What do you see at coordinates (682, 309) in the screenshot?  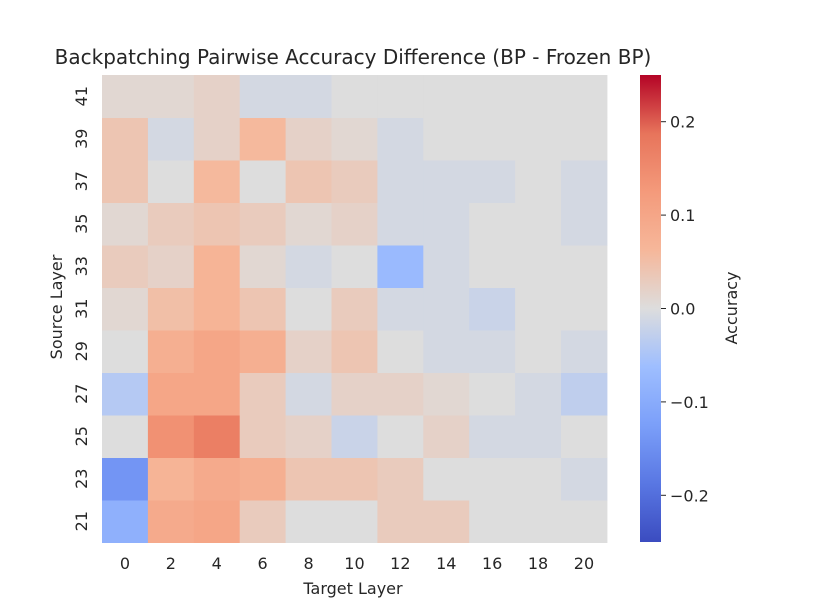 I see `colorbar-tick-label: 0.0` at bounding box center [682, 309].